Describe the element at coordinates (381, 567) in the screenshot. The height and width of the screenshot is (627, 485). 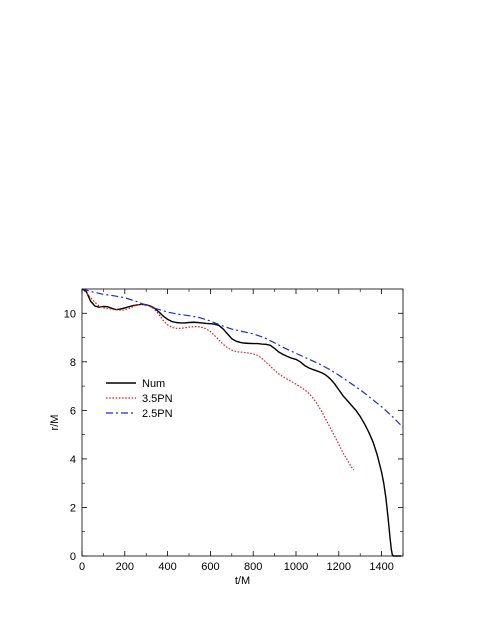
I see `x-tick-label: 1400` at that location.